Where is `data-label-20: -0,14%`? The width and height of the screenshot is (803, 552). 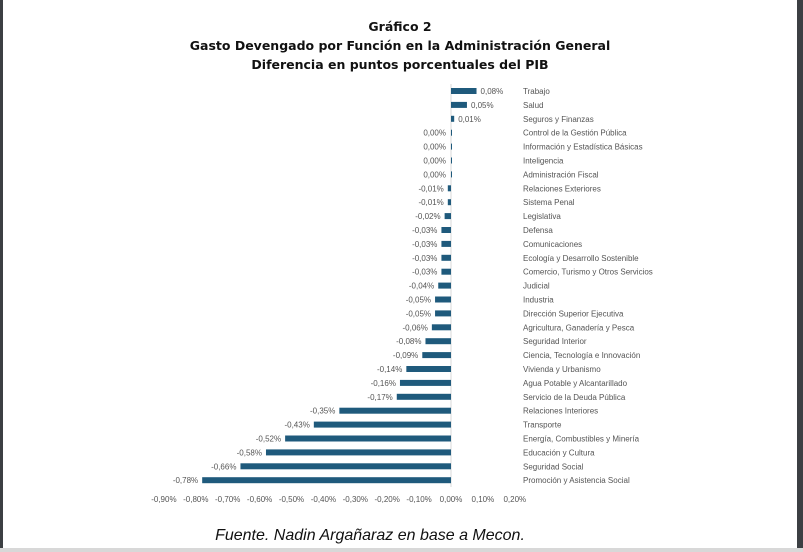 data-label-20: -0,14% is located at coordinates (389, 369).